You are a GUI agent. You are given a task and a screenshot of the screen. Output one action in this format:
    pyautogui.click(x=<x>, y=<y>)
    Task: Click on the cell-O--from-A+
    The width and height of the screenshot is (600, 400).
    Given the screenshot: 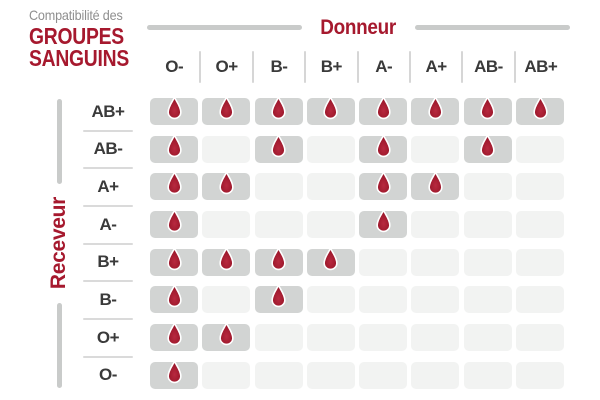 What is the action you would take?
    pyautogui.click(x=435, y=375)
    